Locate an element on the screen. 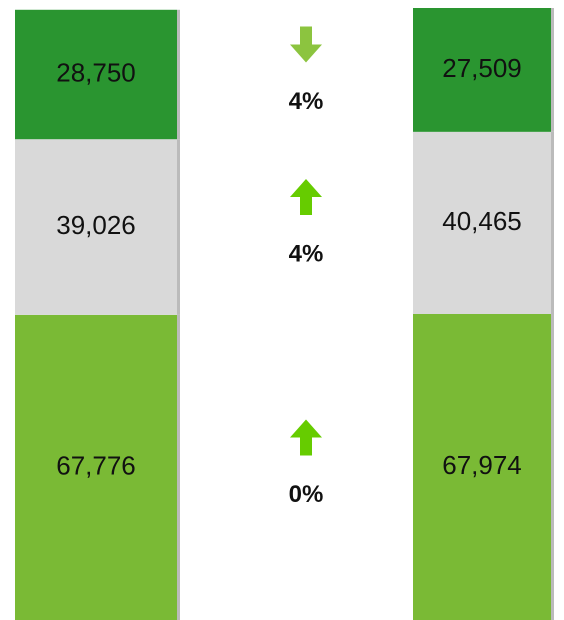 This screenshot has width=564, height=620. data-label: 28,750 is located at coordinates (96, 72).